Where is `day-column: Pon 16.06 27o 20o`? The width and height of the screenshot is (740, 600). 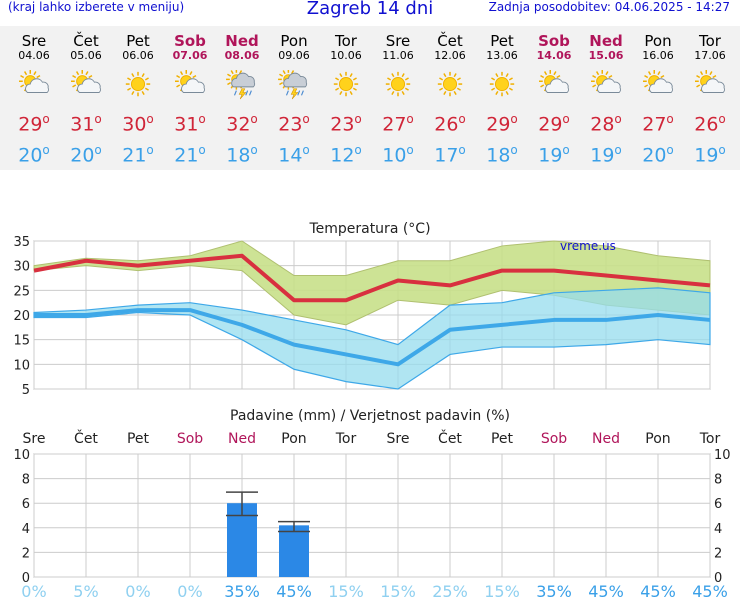
day-column: Pon 16.06 27o 20o is located at coordinates (658, 96).